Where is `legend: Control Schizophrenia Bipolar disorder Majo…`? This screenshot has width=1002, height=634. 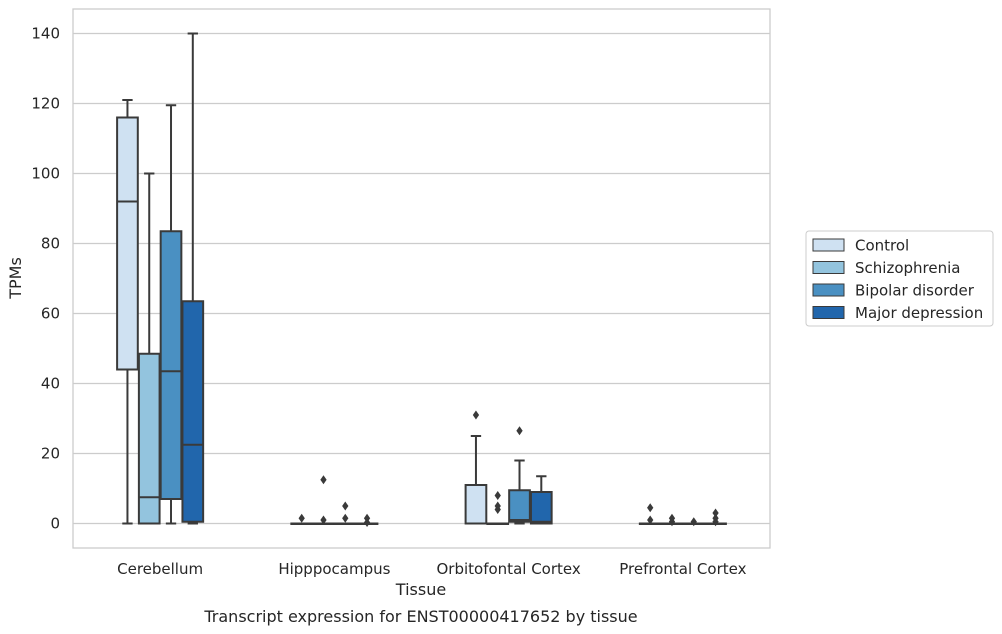
legend: Control Schizophrenia Bipolar disorder Majo… is located at coordinates (899, 278).